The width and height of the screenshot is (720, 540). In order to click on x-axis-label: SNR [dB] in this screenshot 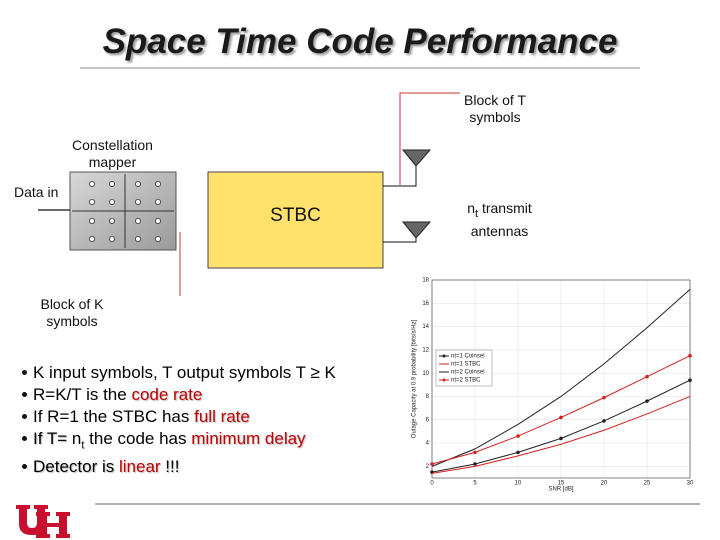, I will do `click(560, 490)`.